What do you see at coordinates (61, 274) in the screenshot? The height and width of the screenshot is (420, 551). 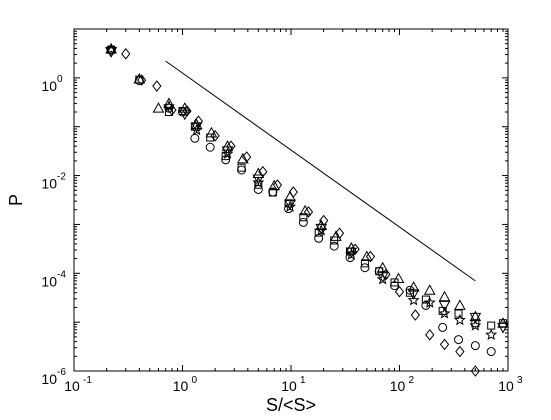 I see `y-tick-exponent: -4` at bounding box center [61, 274].